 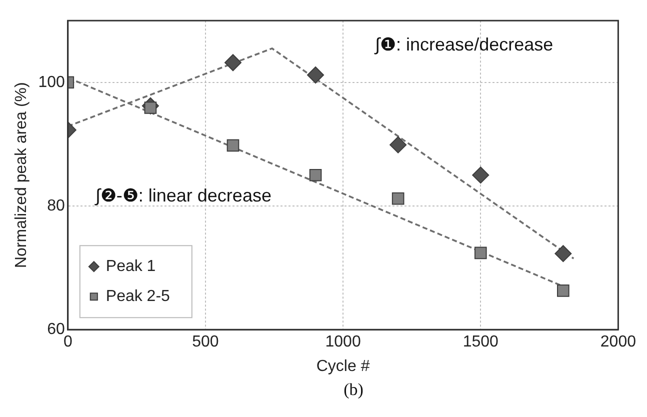 What do you see at coordinates (343, 366) in the screenshot?
I see `x-axis-title: Cycle #` at bounding box center [343, 366].